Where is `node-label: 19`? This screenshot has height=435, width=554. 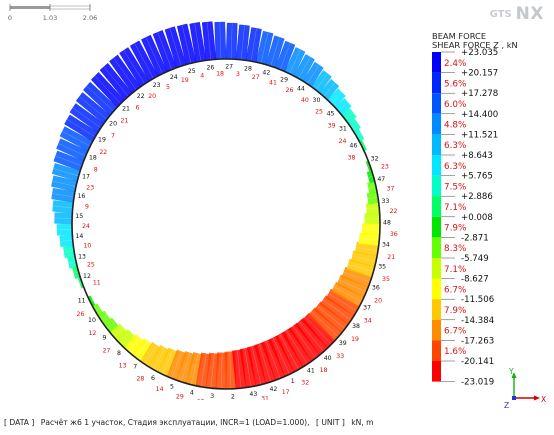 node-label: 19 is located at coordinates (102, 140).